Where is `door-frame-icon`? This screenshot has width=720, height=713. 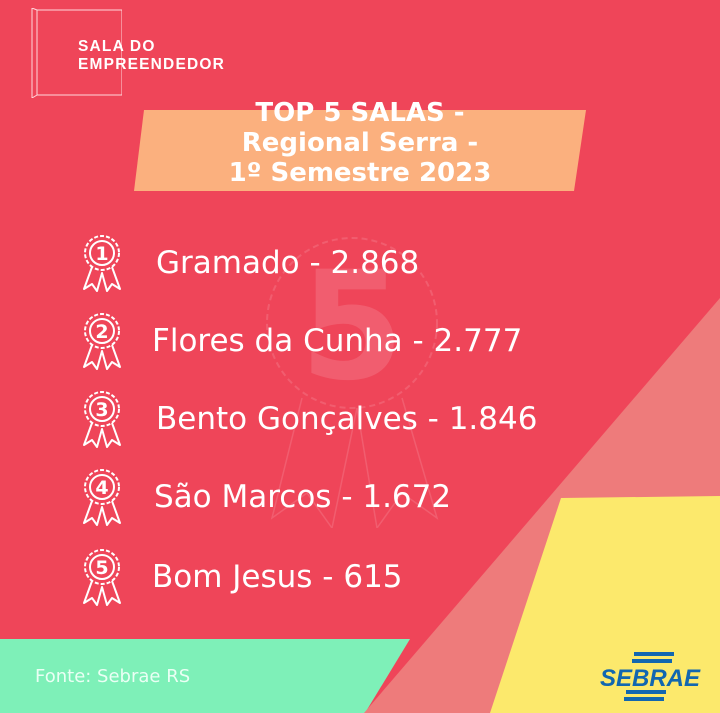 door-frame-icon is located at coordinates (76, 53).